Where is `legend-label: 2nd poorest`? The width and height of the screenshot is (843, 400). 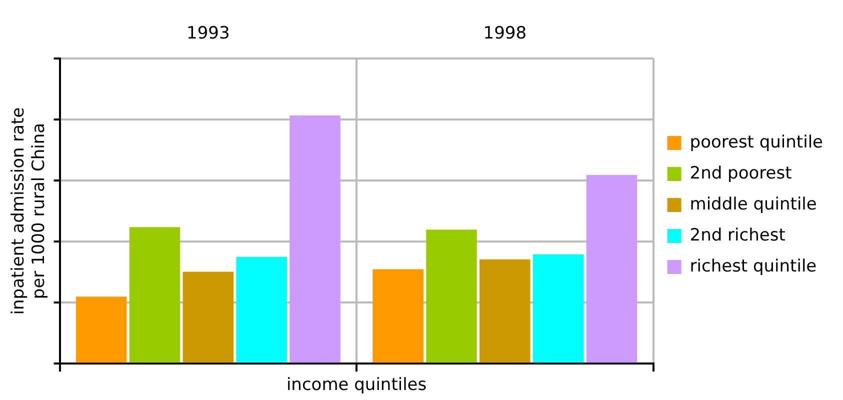
legend-label: 2nd poorest is located at coordinates (741, 173).